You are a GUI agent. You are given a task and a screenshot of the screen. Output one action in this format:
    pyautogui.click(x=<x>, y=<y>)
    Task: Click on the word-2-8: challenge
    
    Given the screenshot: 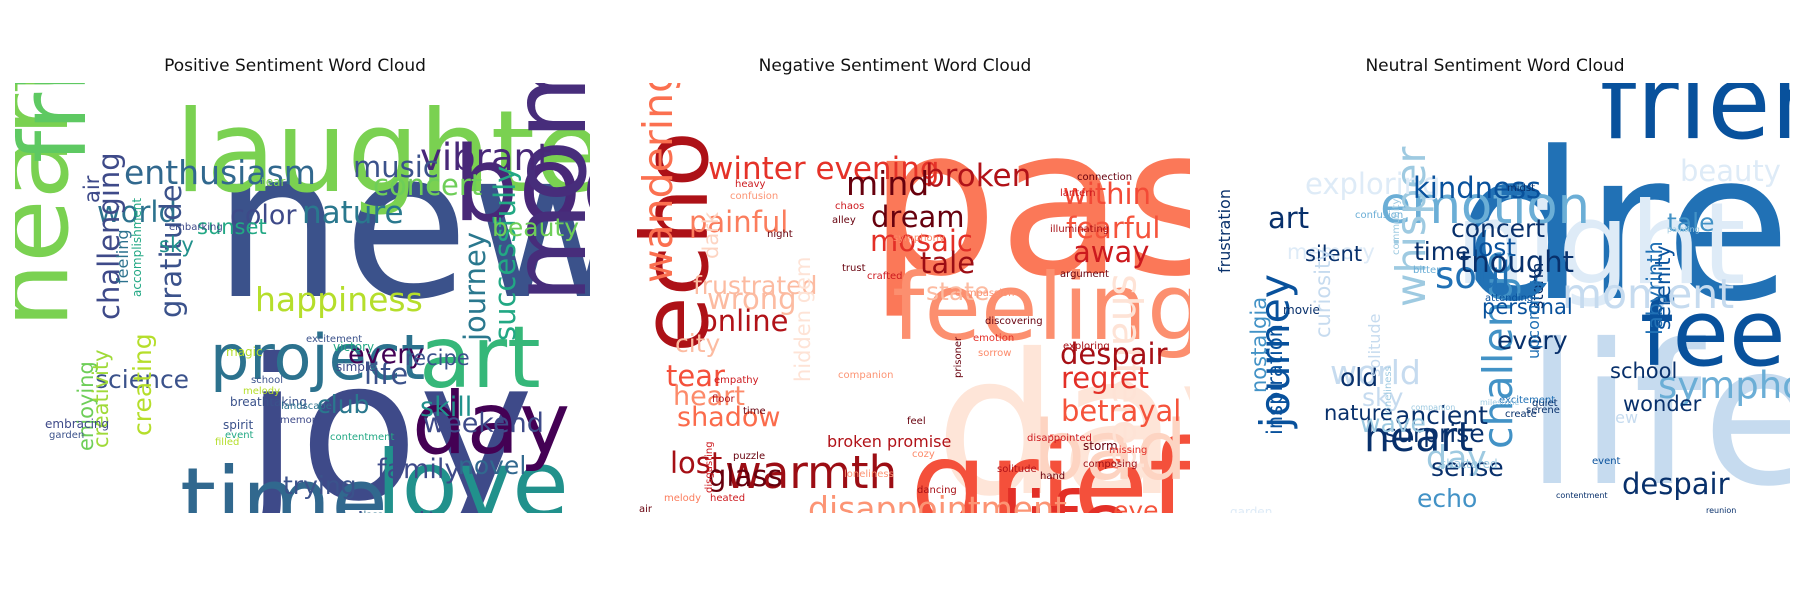 What is the action you would take?
    pyautogui.click(x=1498, y=349)
    